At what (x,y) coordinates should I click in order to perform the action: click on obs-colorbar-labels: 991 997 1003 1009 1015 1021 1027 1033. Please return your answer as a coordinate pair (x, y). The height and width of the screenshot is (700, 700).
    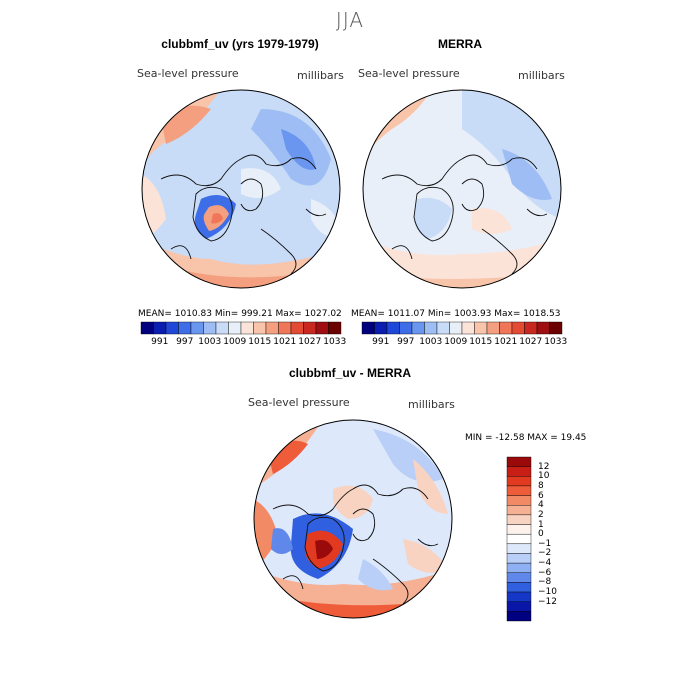
    Looking at the image, I should click on (464, 343).